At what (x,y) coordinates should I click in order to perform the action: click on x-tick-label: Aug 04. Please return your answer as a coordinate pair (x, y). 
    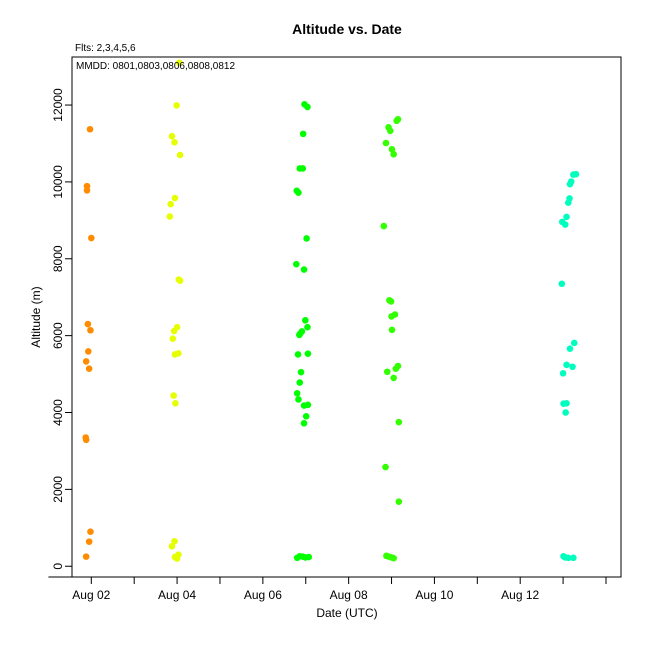
    Looking at the image, I should click on (177, 595).